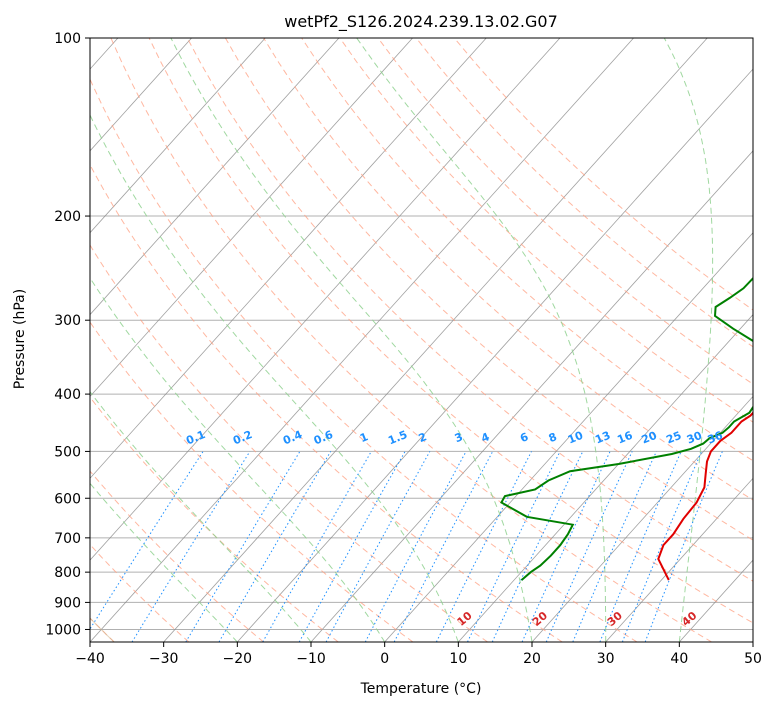 The image size is (775, 708). What do you see at coordinates (485, 437) in the screenshot?
I see `mixing-ratio-label: 4` at bounding box center [485, 437].